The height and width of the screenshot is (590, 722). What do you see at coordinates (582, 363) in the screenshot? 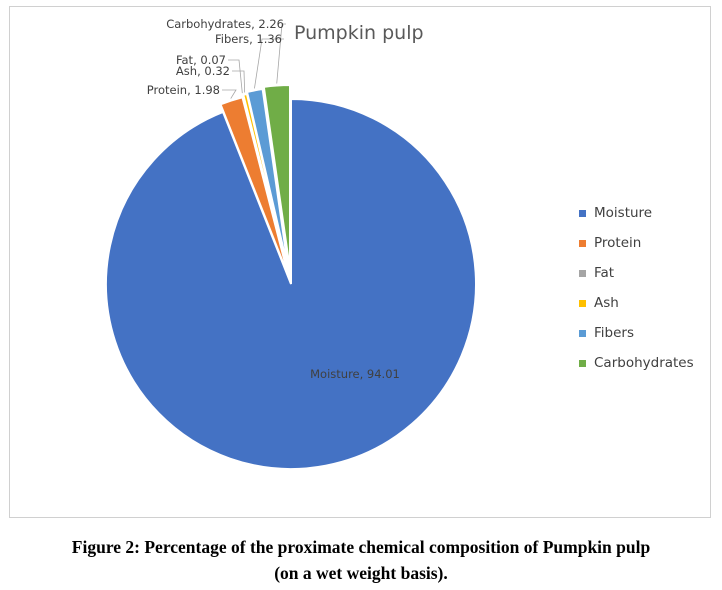
I see `legend-swatch-carbohydrates` at bounding box center [582, 363].